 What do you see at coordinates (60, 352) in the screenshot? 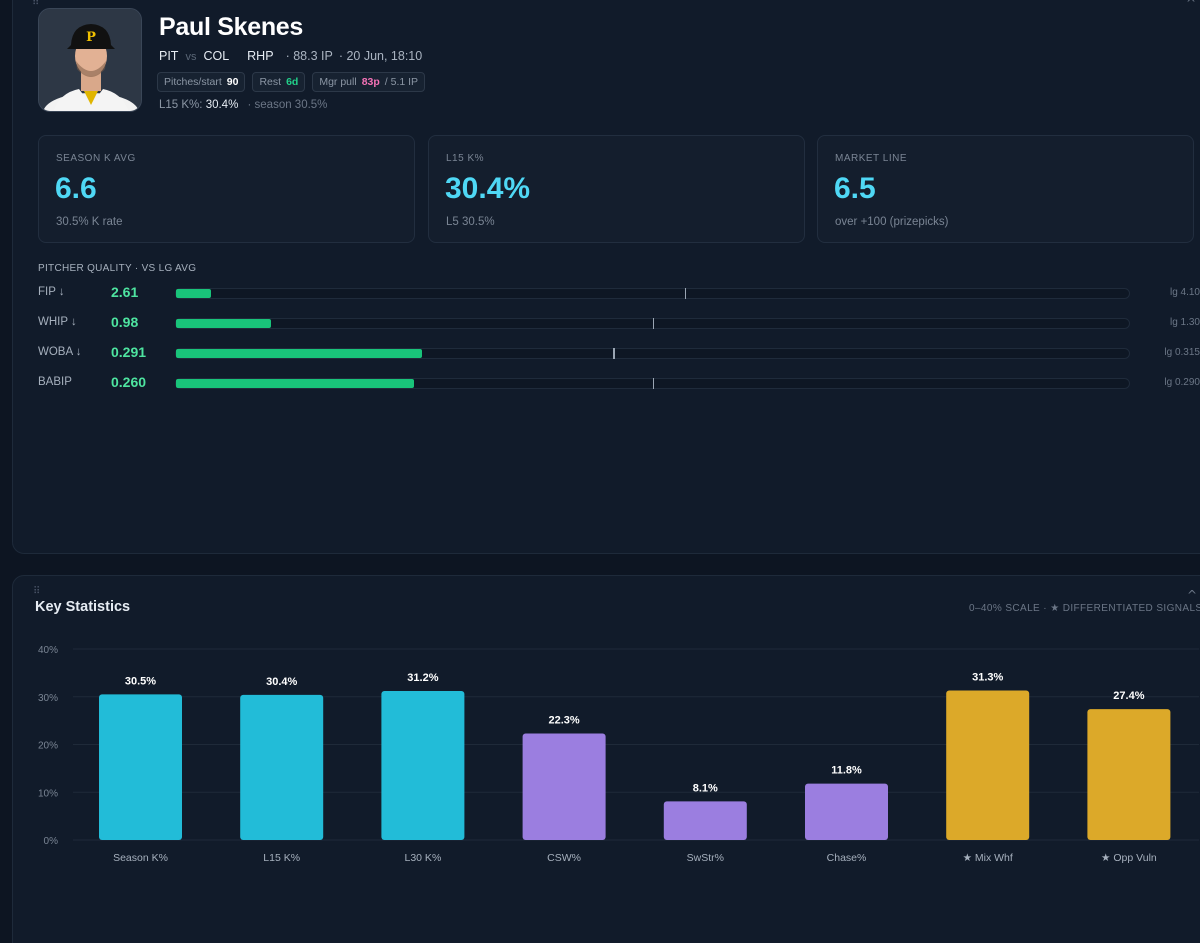
I see `quality-metric-name: WOBA ↓` at bounding box center [60, 352].